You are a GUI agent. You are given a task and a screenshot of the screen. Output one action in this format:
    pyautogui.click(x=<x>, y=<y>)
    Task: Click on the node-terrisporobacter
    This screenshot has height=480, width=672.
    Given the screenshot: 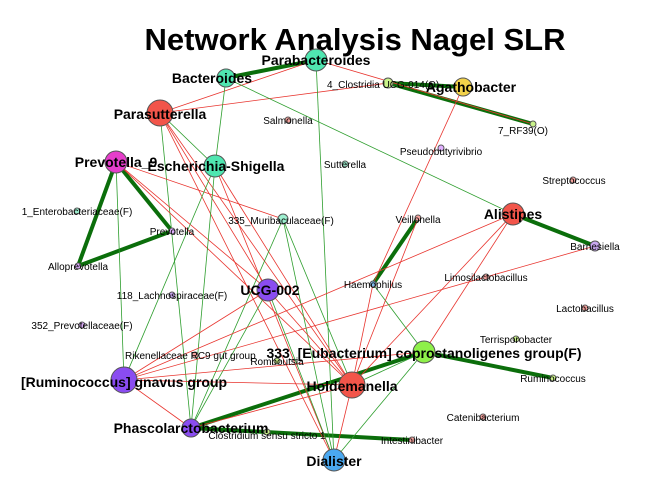 What is the action you would take?
    pyautogui.click(x=516, y=339)
    